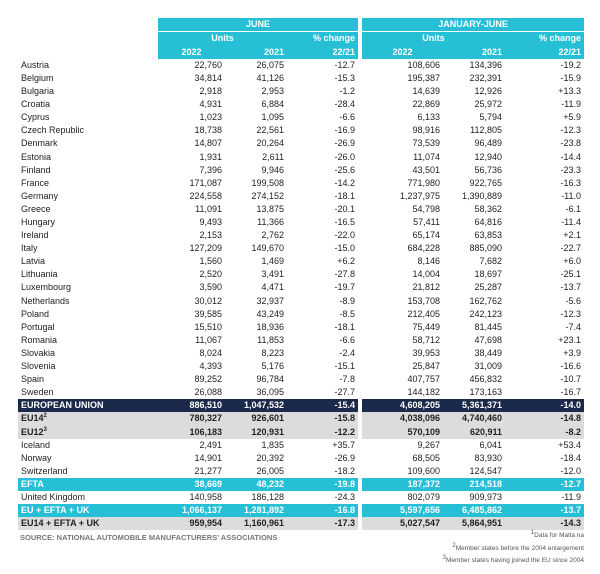  Describe the element at coordinates (571, 496) in the screenshot. I see `value-cell: -11.9` at that location.